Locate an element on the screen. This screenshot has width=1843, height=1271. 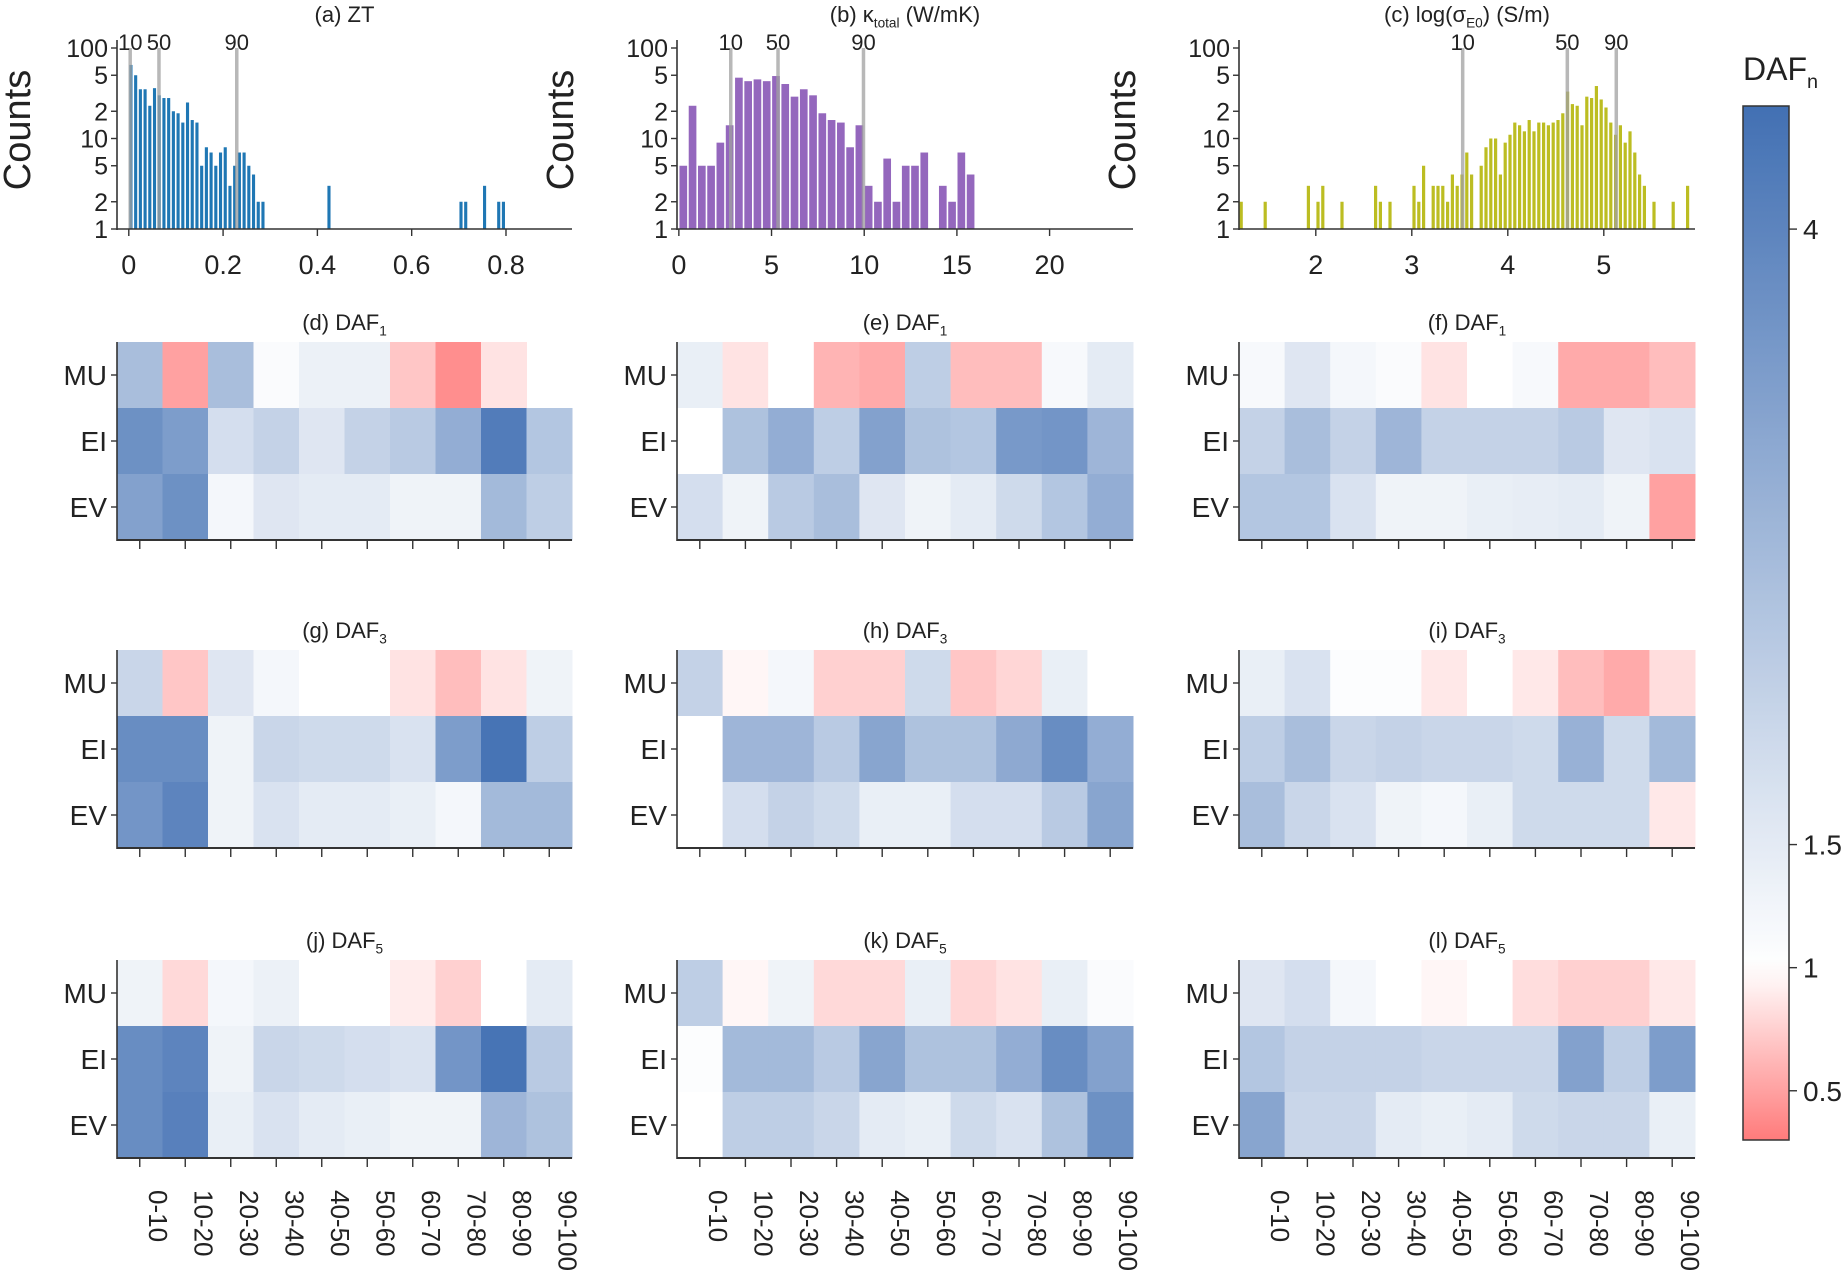
x-tick-label: 20 is located at coordinates (1050, 265).